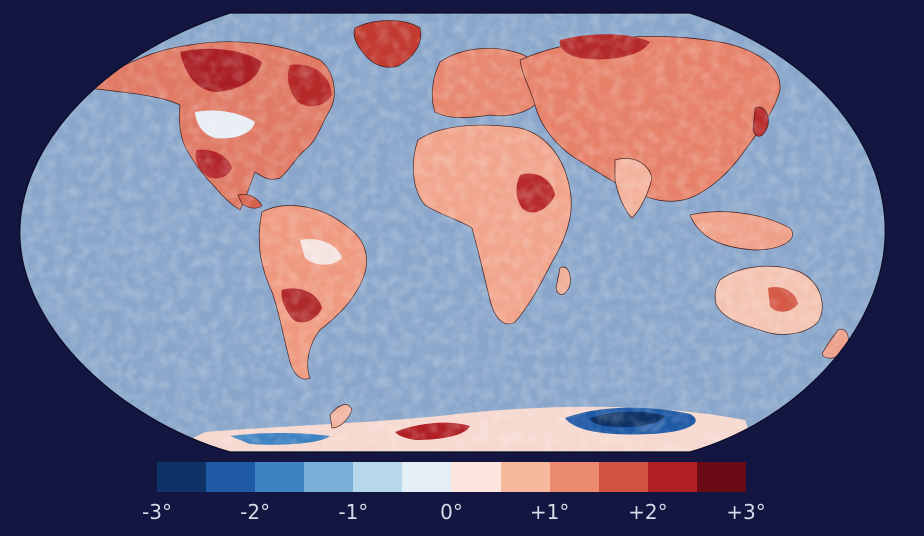 The height and width of the screenshot is (536, 924). What do you see at coordinates (451, 512) in the screenshot?
I see `colorbar-tick-label: 0°` at bounding box center [451, 512].